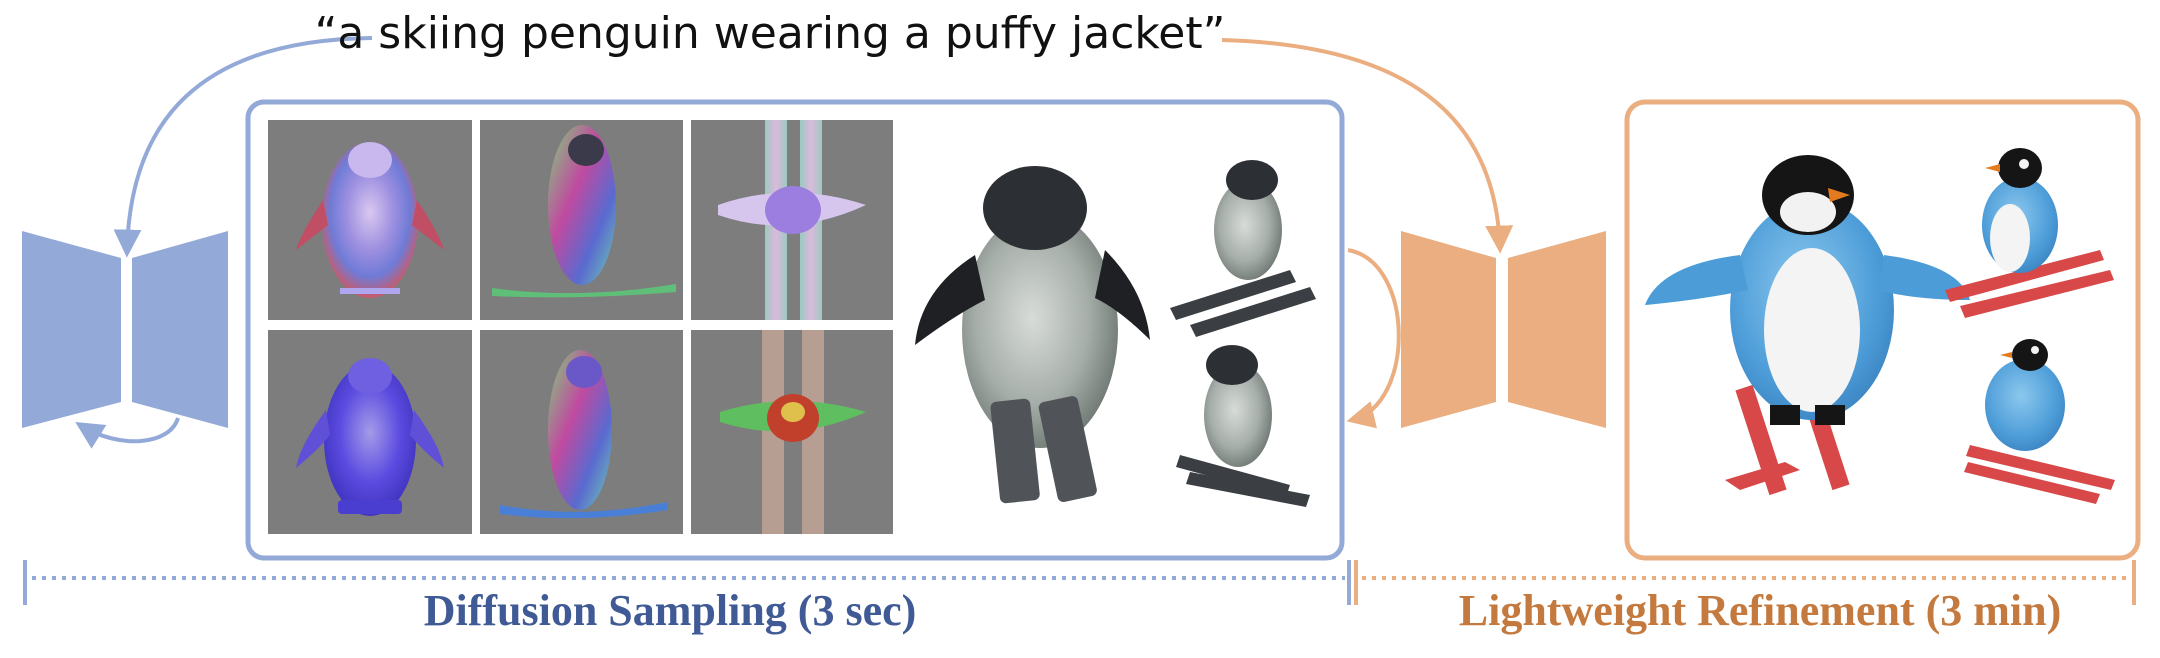 The image size is (2160, 658). What do you see at coordinates (1243, 426) in the screenshot?
I see `coarse-3d-penguin-small-bottom` at bounding box center [1243, 426].